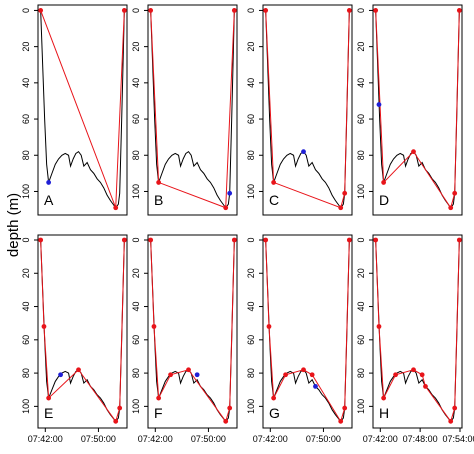 The image size is (474, 454). I want to click on panel-label: C, so click(274, 200).